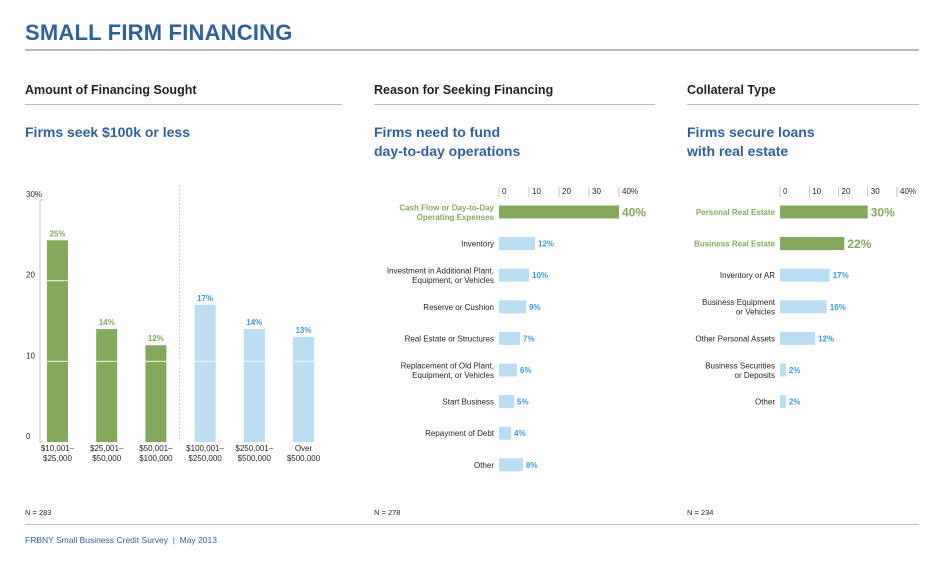 The image size is (944, 569). Describe the element at coordinates (303, 330) in the screenshot. I see `bar-value-label: 13%` at that location.